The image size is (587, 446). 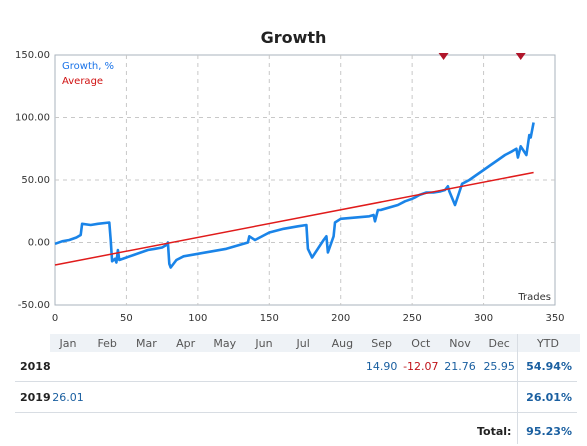 What do you see at coordinates (293, 399) in the screenshot?
I see `year-row-2019: 2019 26.01 26.01%` at bounding box center [293, 399].